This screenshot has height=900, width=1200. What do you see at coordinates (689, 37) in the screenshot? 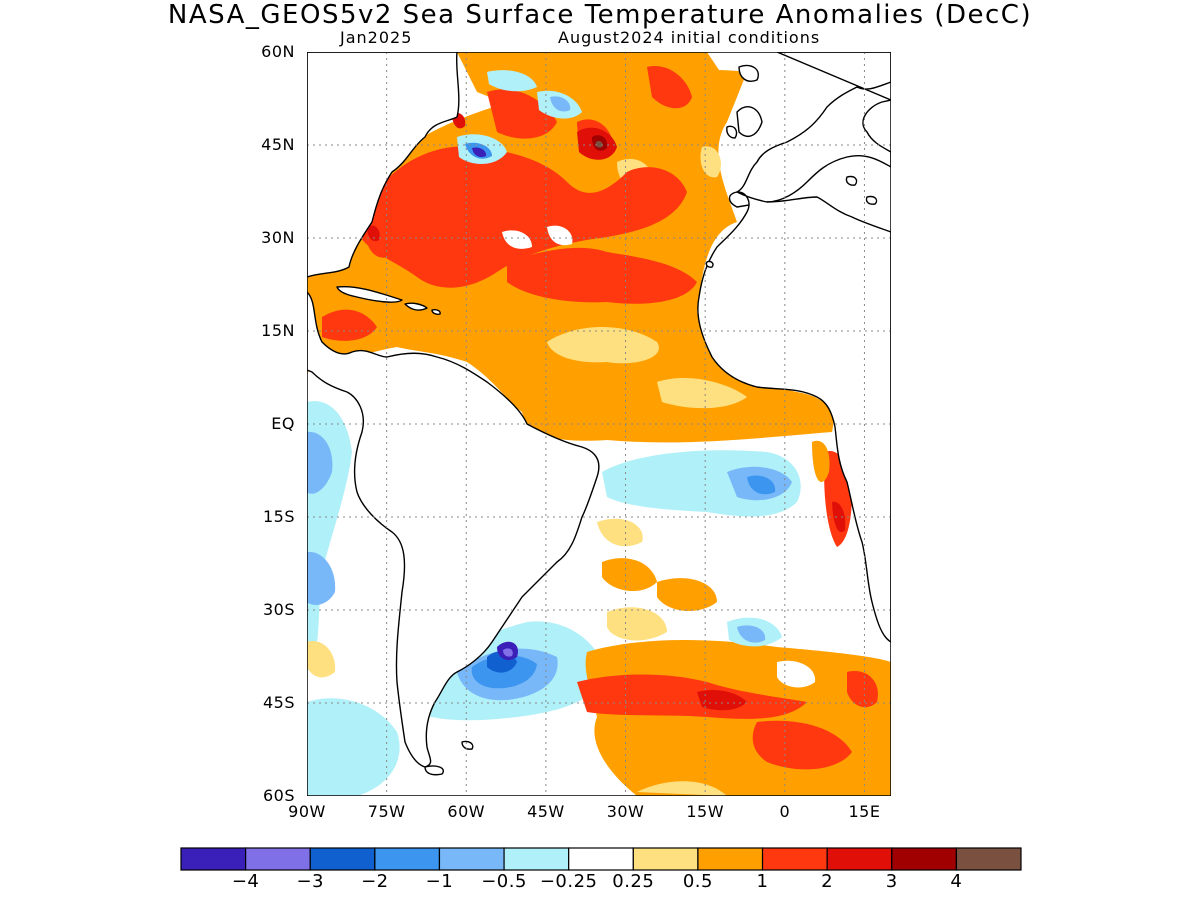
I see `initial-conditions-label: August2024 initial conditions` at bounding box center [689, 37].